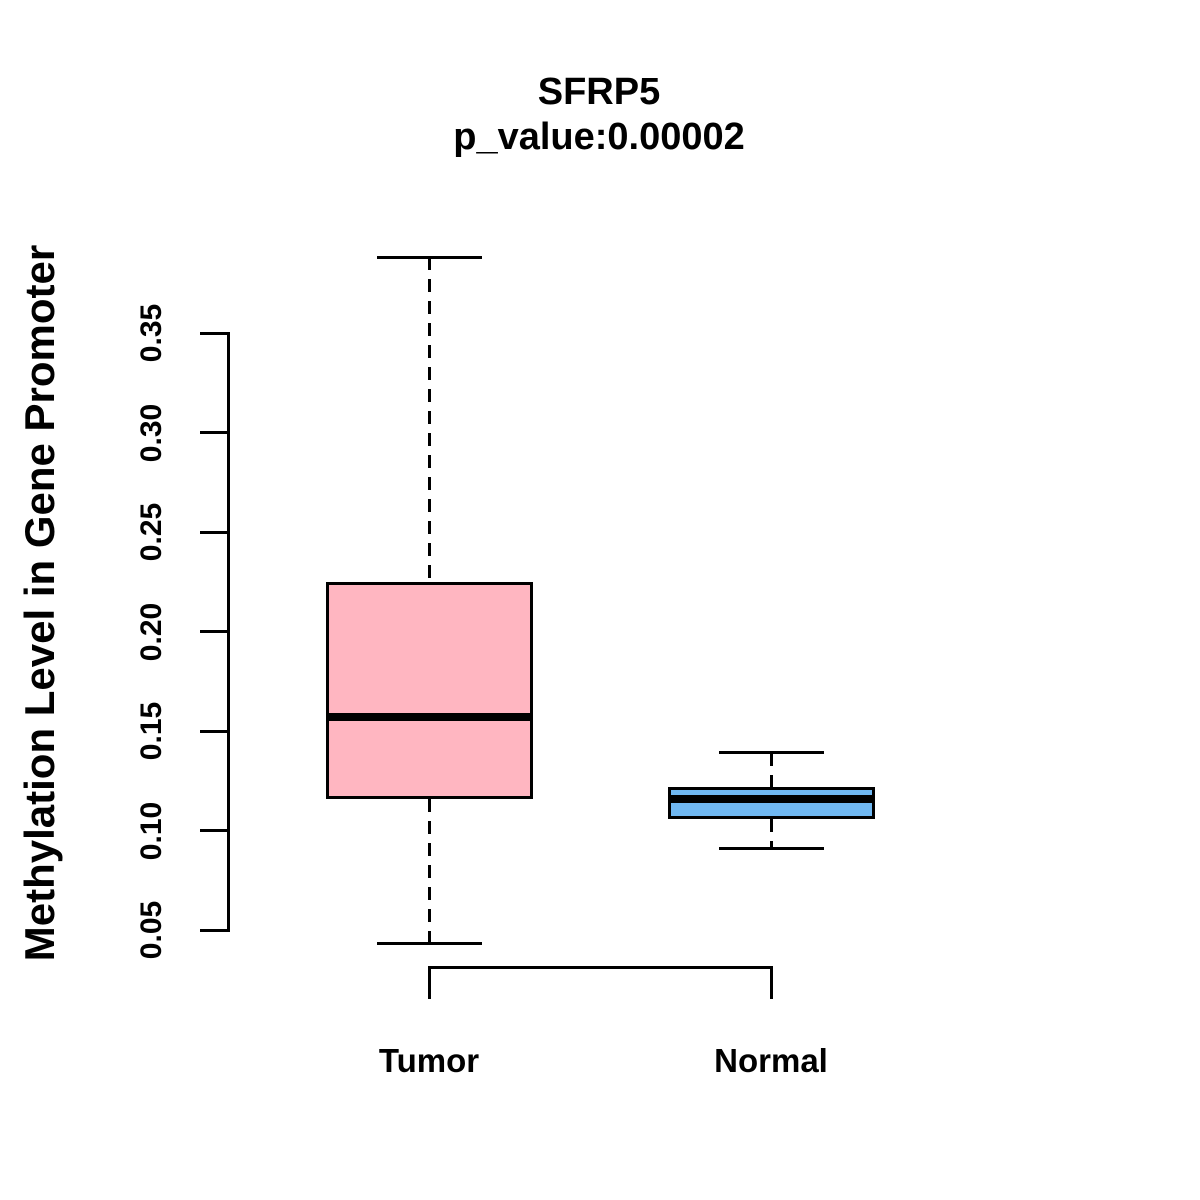 The image size is (1200, 1200). What do you see at coordinates (151, 830) in the screenshot?
I see `y-axis-tick-label: 0.10` at bounding box center [151, 830].